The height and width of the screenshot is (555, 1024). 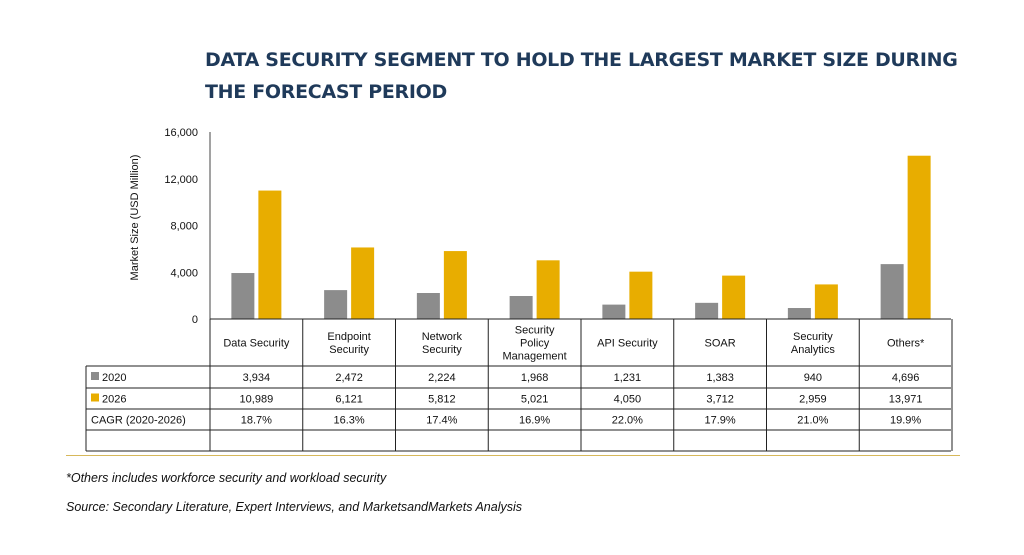 What do you see at coordinates (813, 400) in the screenshot?
I see `data-label-2026: 2,959` at bounding box center [813, 400].